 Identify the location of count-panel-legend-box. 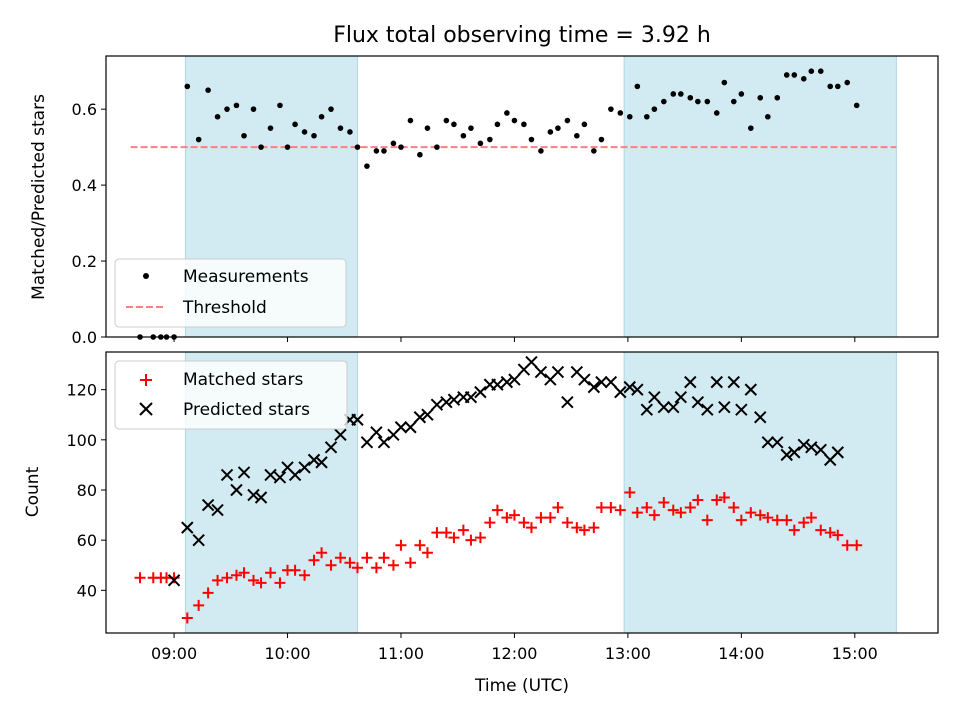
(231, 395).